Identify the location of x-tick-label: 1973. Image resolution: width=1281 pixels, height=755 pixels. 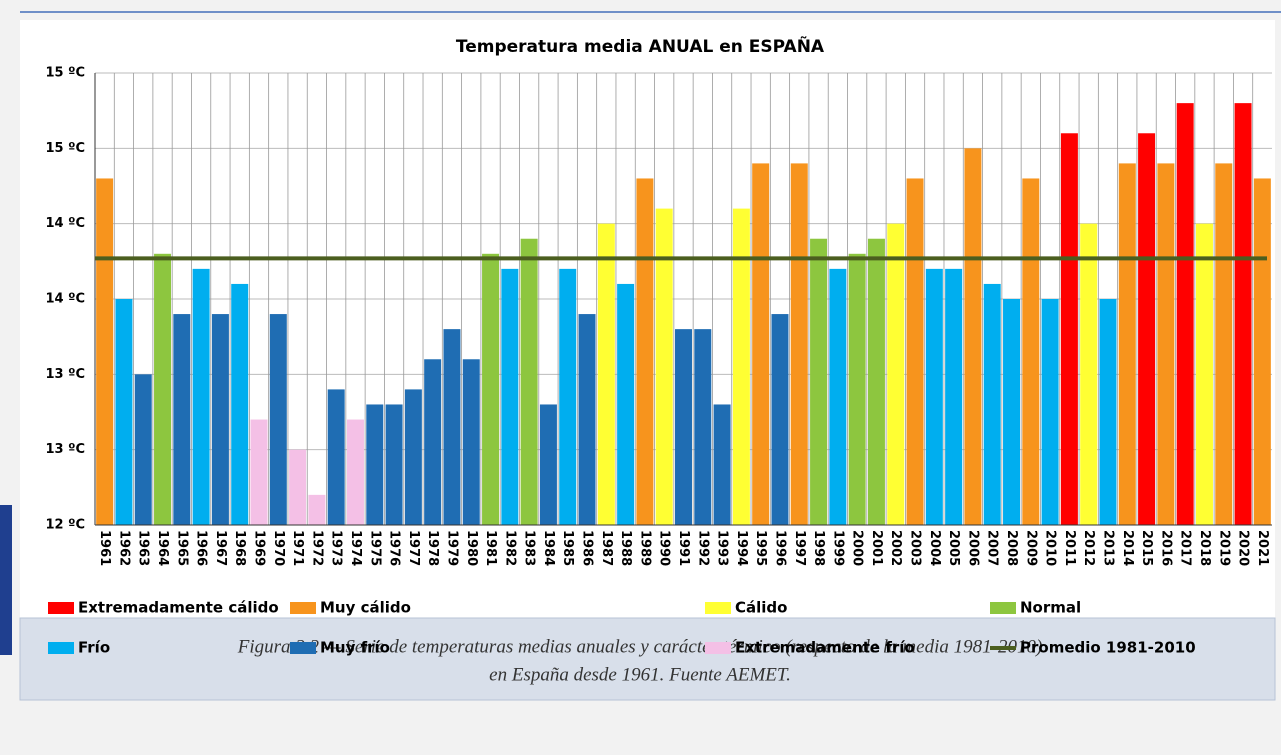
(336, 548).